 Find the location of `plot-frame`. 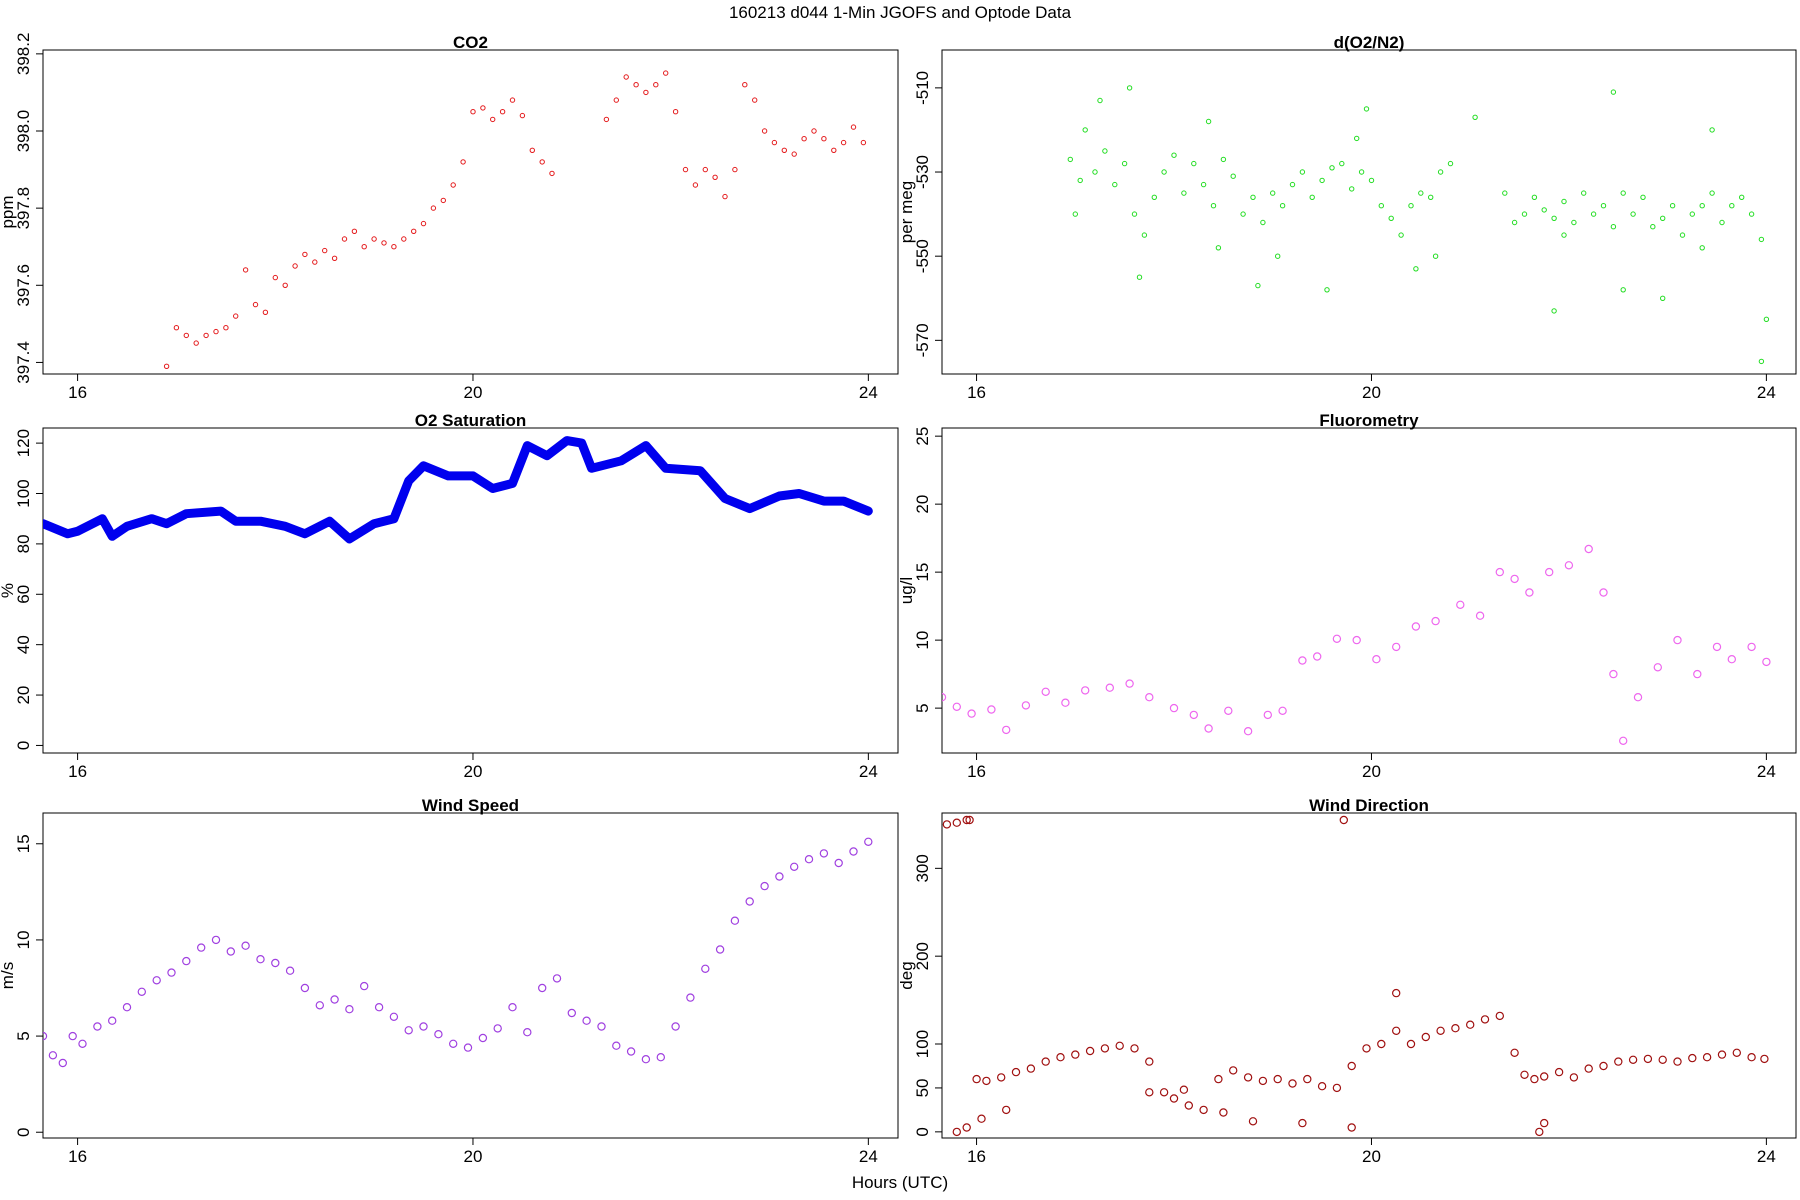

plot-frame is located at coordinates (470, 212).